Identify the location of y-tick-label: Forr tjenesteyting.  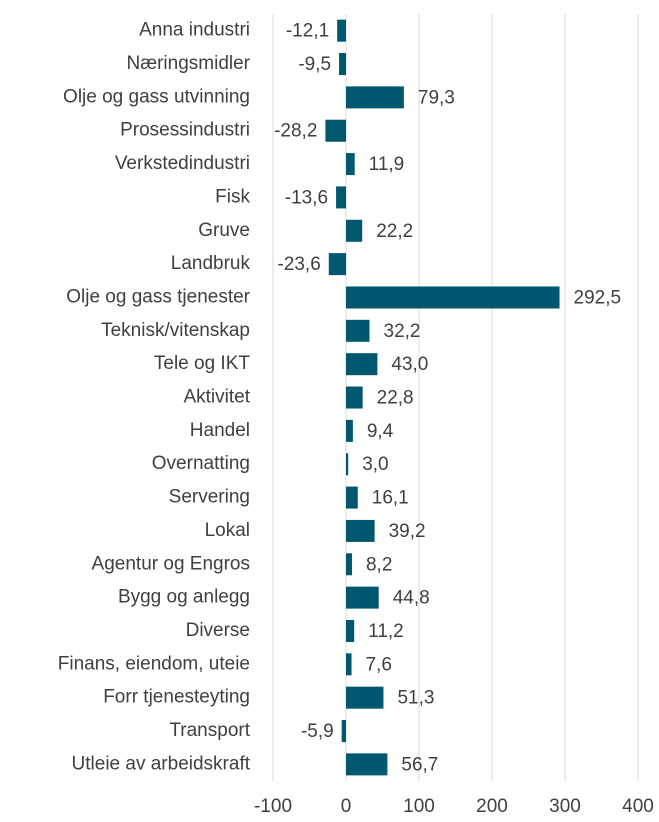
(176, 697).